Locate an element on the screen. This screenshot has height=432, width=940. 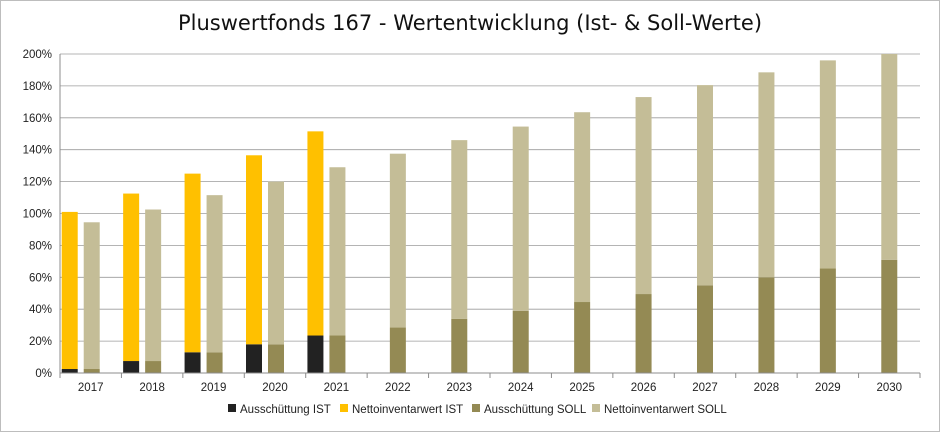
x-tick-label: 2029 is located at coordinates (828, 388).